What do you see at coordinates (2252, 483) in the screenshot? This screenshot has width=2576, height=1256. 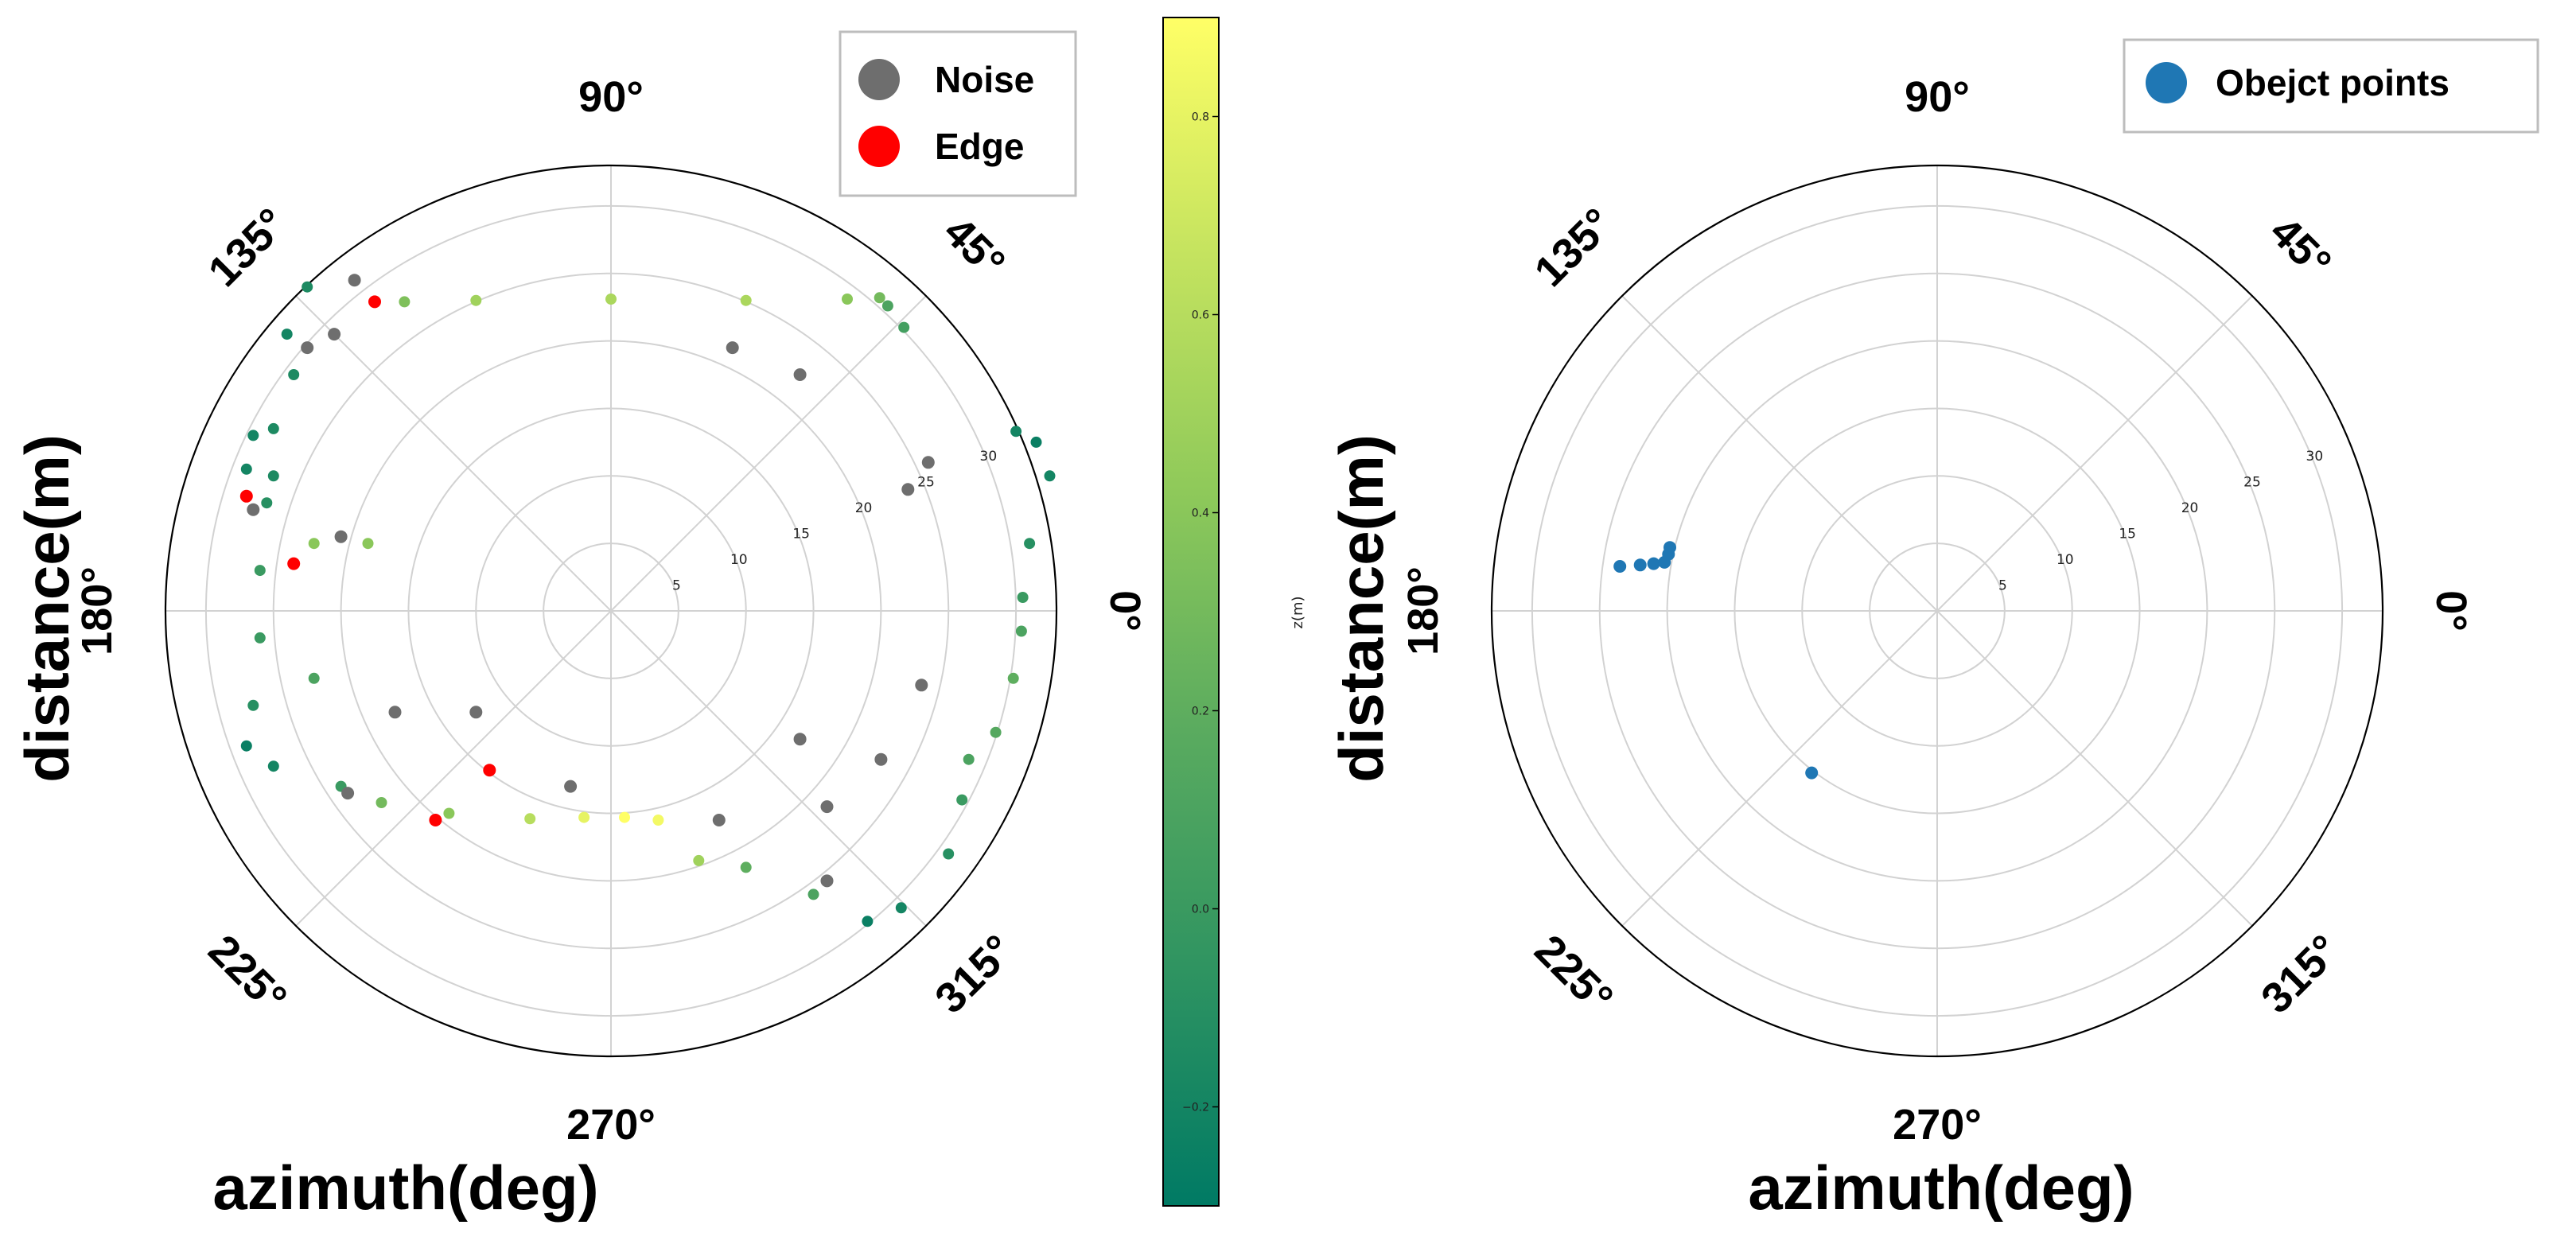 I see `r-tick-label: 25` at bounding box center [2252, 483].